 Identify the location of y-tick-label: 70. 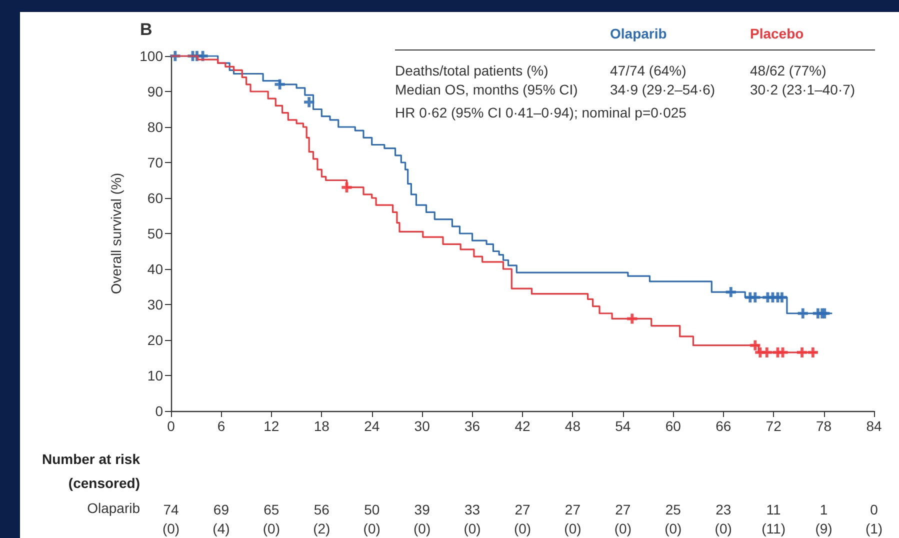
(155, 162).